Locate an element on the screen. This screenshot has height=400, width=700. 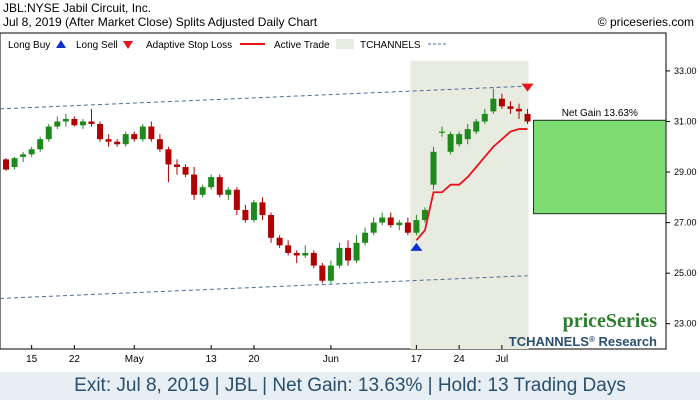
tchannels-research-label: TCHANNELS® Research is located at coordinates (583, 341).